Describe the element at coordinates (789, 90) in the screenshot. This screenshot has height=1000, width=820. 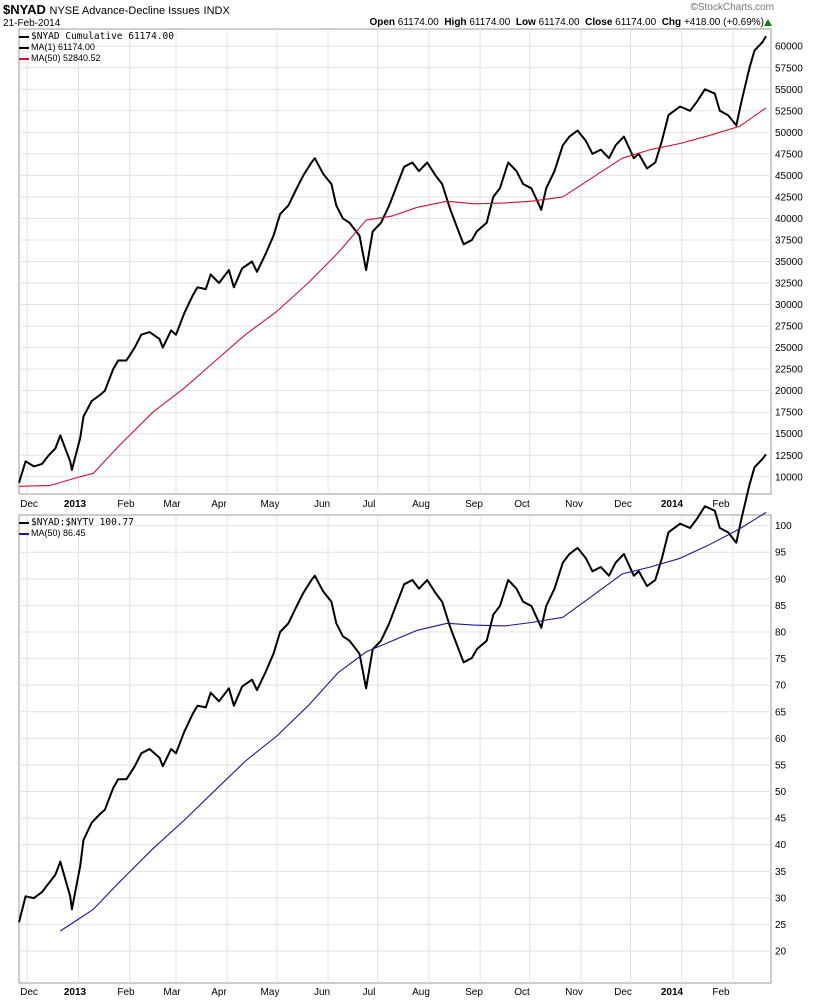
I see `y-tick-label: 55000` at that location.